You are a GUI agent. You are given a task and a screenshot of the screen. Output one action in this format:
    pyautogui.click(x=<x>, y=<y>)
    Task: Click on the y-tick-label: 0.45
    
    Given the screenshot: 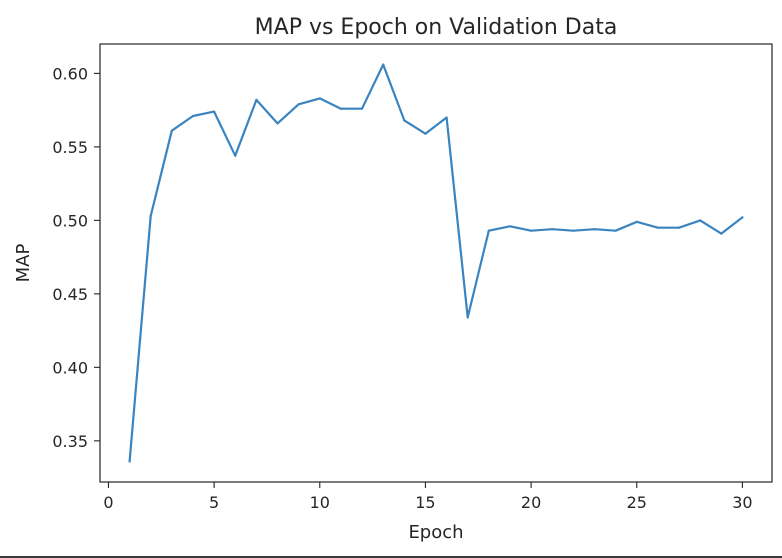 What is the action you would take?
    pyautogui.click(x=70, y=294)
    